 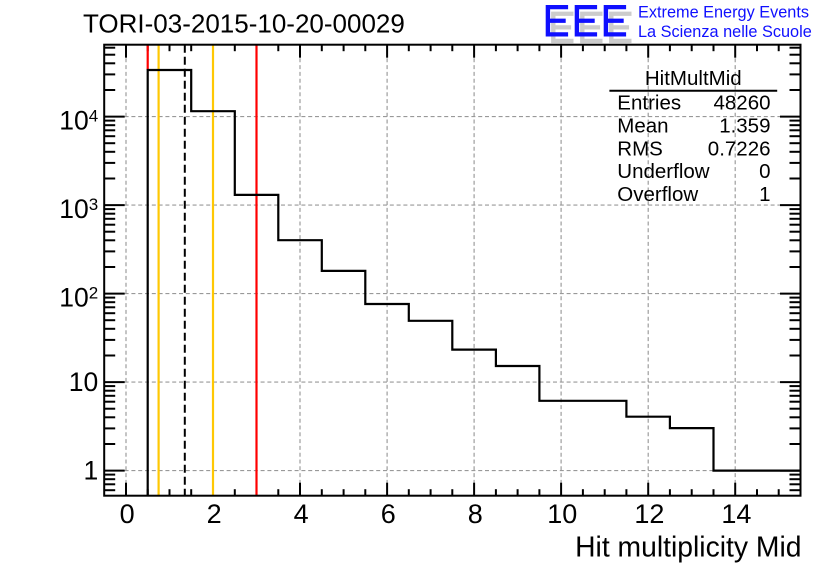 I want to click on svg-text: 6, so click(x=388, y=514).